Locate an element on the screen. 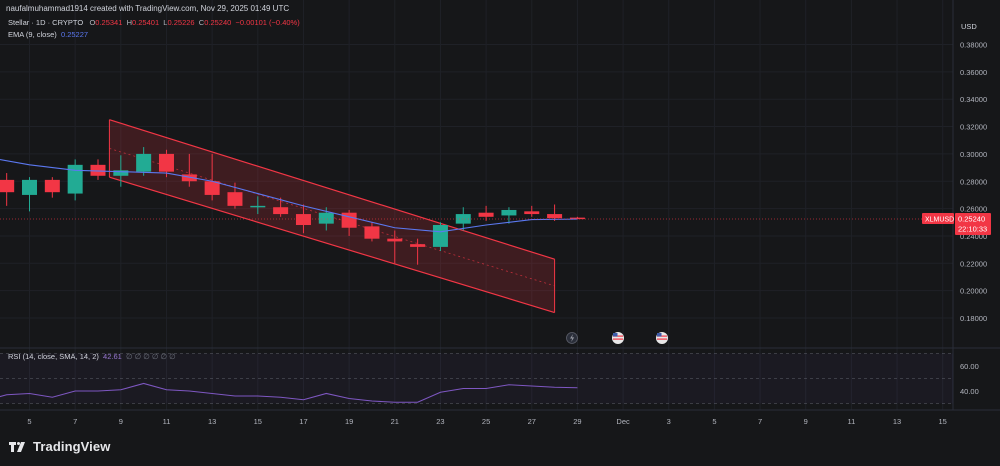  channel-upper-line is located at coordinates (332, 189).